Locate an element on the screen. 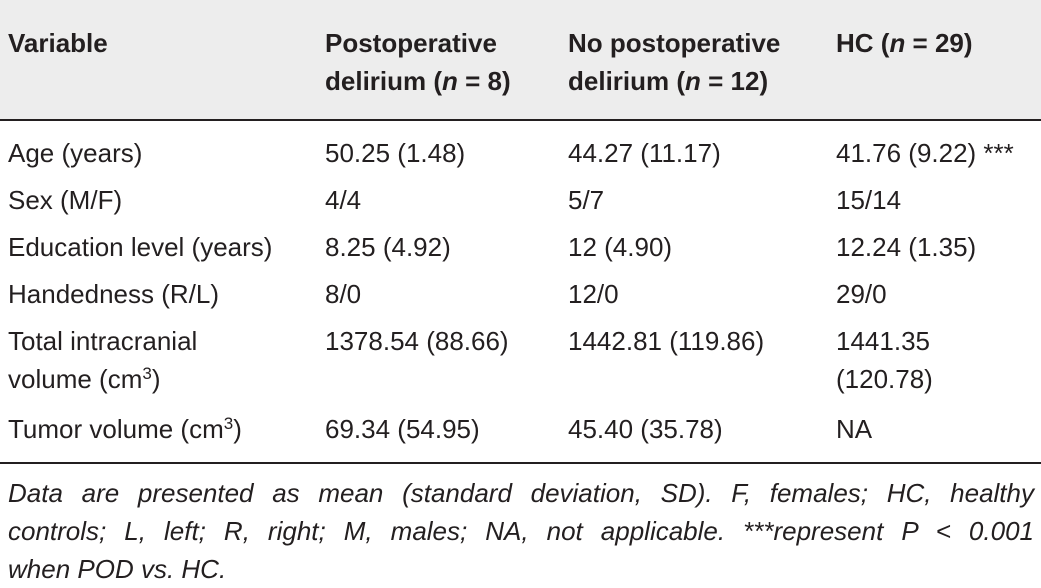 This screenshot has height=588, width=1041. row-education-nopod: 12 (4.90) is located at coordinates (620, 247).